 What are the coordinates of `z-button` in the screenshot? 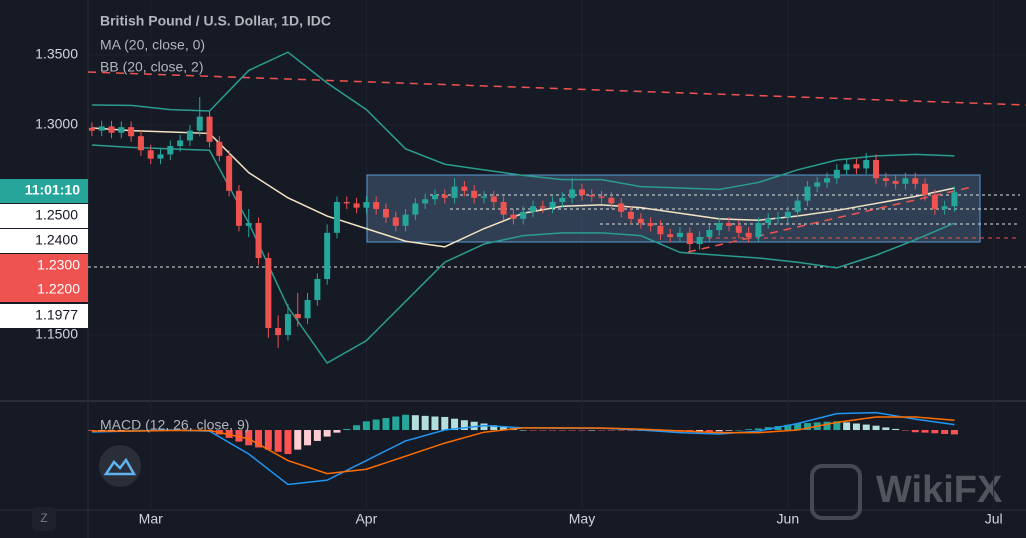 It's located at (44, 519).